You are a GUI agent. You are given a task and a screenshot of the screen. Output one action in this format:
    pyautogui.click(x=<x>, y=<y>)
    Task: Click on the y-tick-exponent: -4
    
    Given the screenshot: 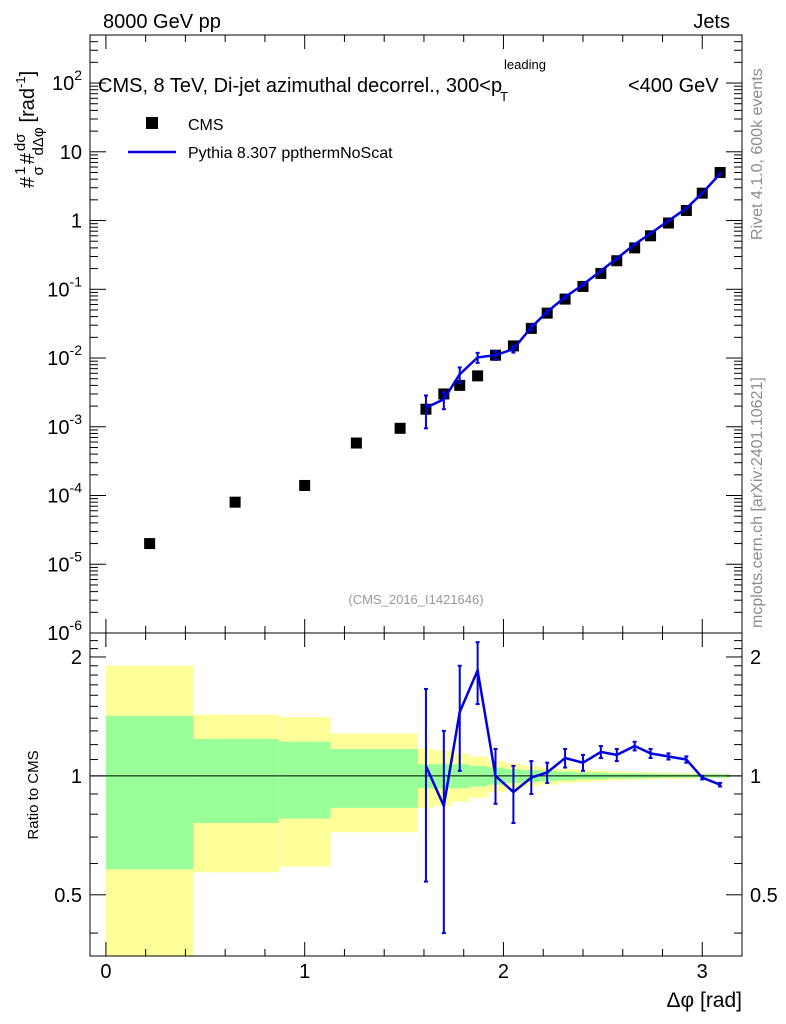 What is the action you would take?
    pyautogui.click(x=76, y=488)
    